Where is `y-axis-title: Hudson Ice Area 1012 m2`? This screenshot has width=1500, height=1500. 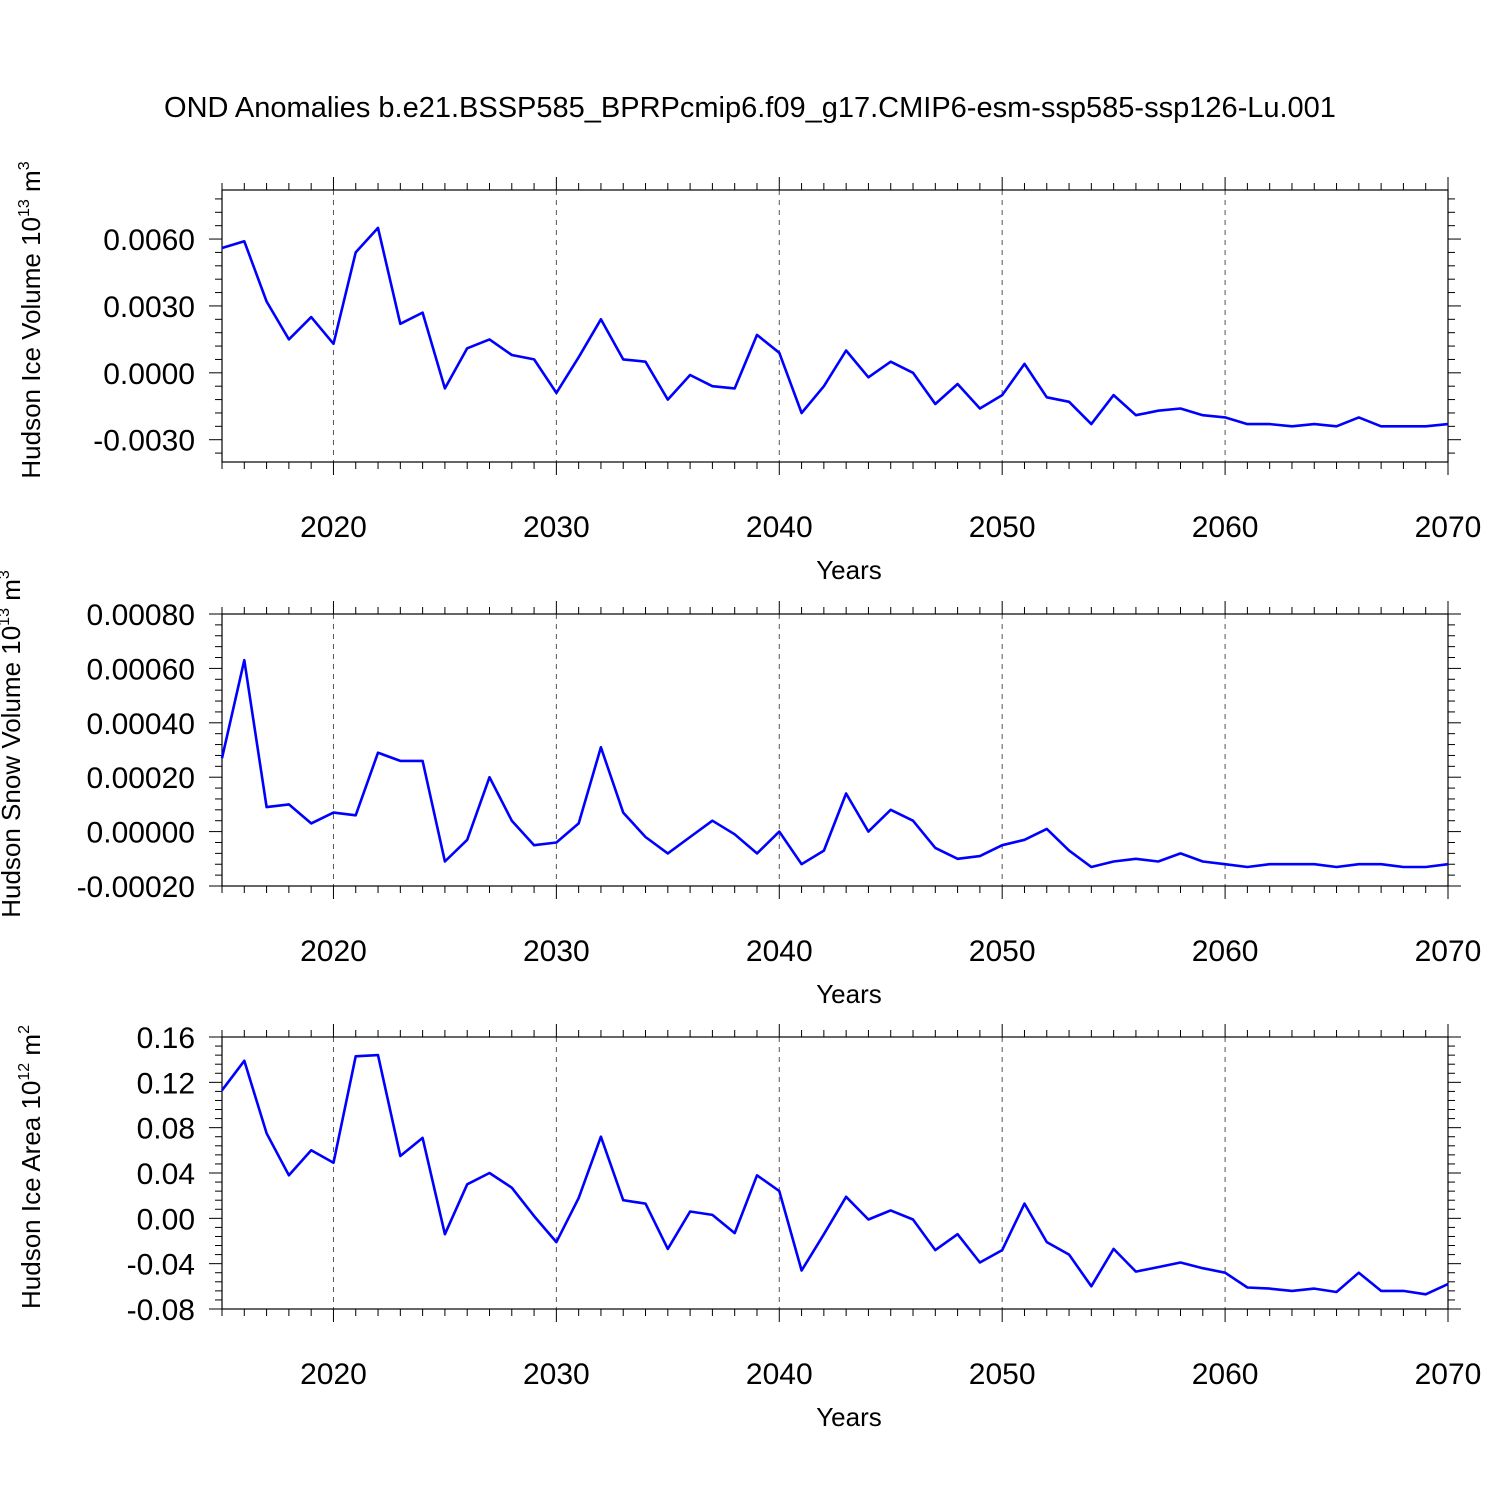
y-axis-title: Hudson Ice Area 1012 m2 is located at coordinates (31, 1167).